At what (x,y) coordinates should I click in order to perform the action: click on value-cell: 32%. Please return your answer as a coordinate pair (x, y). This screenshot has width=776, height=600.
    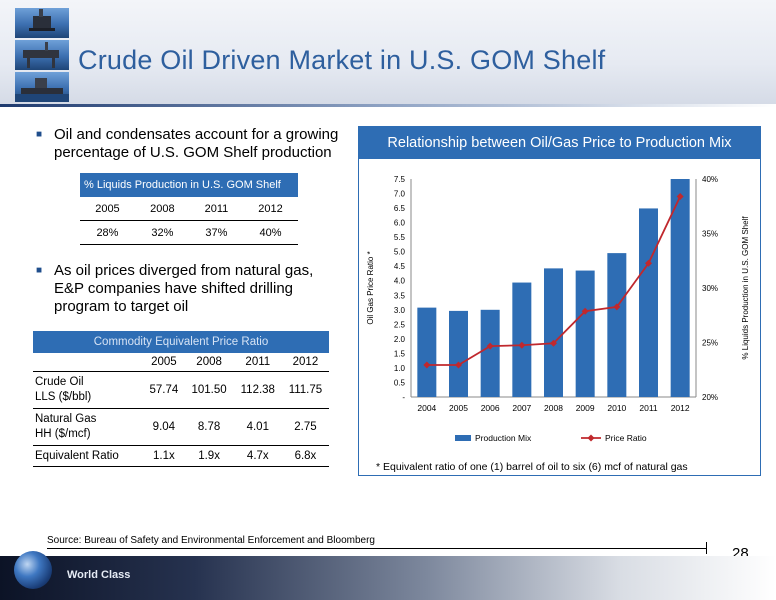
    Looking at the image, I should click on (162, 232).